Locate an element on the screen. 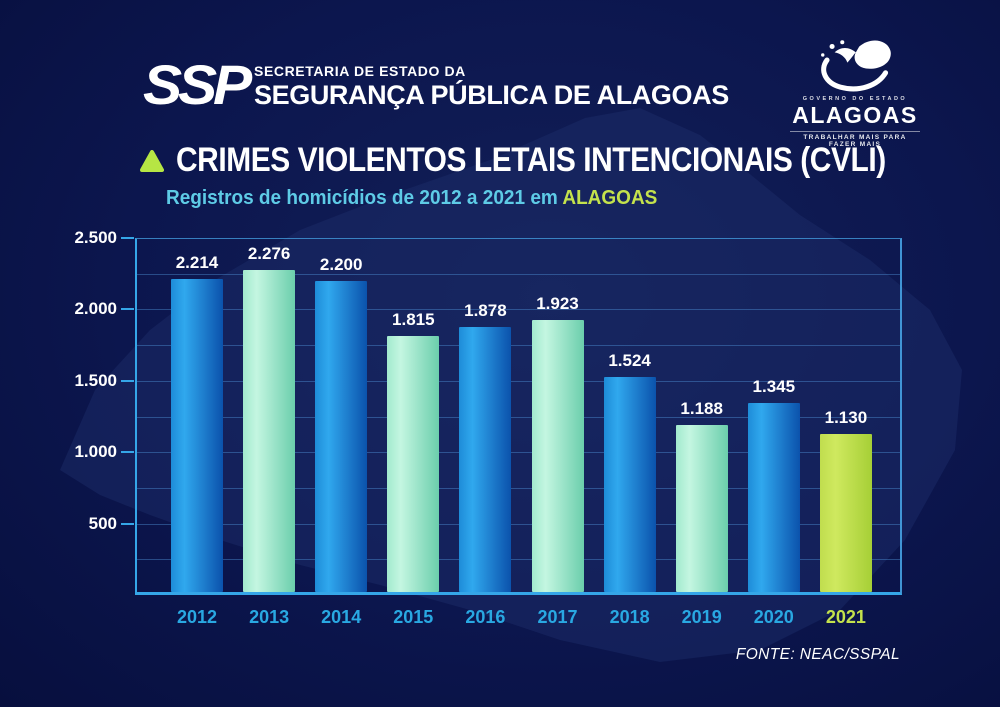 The width and height of the screenshot is (1000, 707). x-axis-label: 2012 is located at coordinates (197, 617).